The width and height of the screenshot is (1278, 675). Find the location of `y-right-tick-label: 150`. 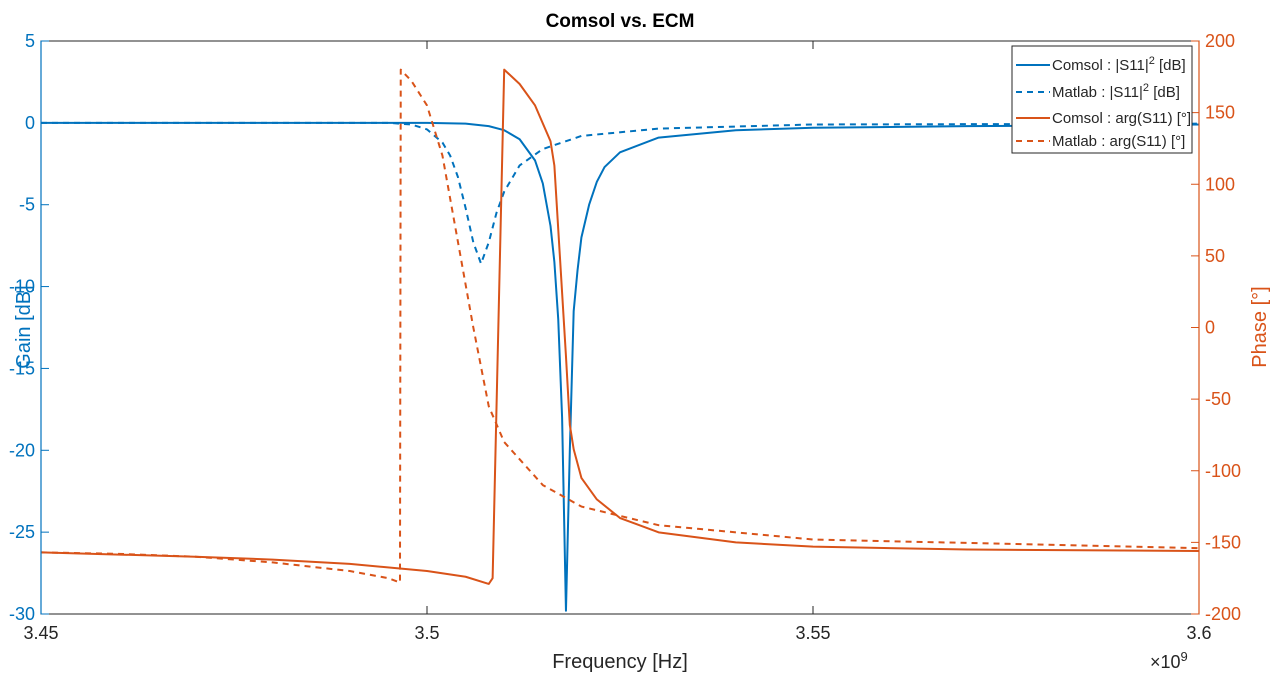

y-right-tick-label: 150 is located at coordinates (1220, 113).